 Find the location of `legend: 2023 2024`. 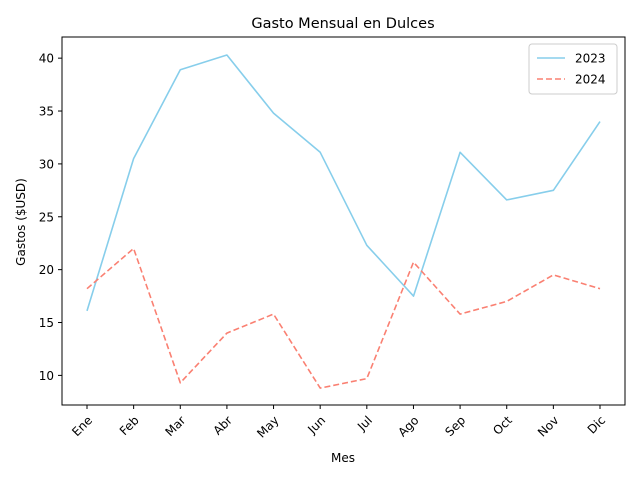

legend: 2023 2024 is located at coordinates (573, 69).